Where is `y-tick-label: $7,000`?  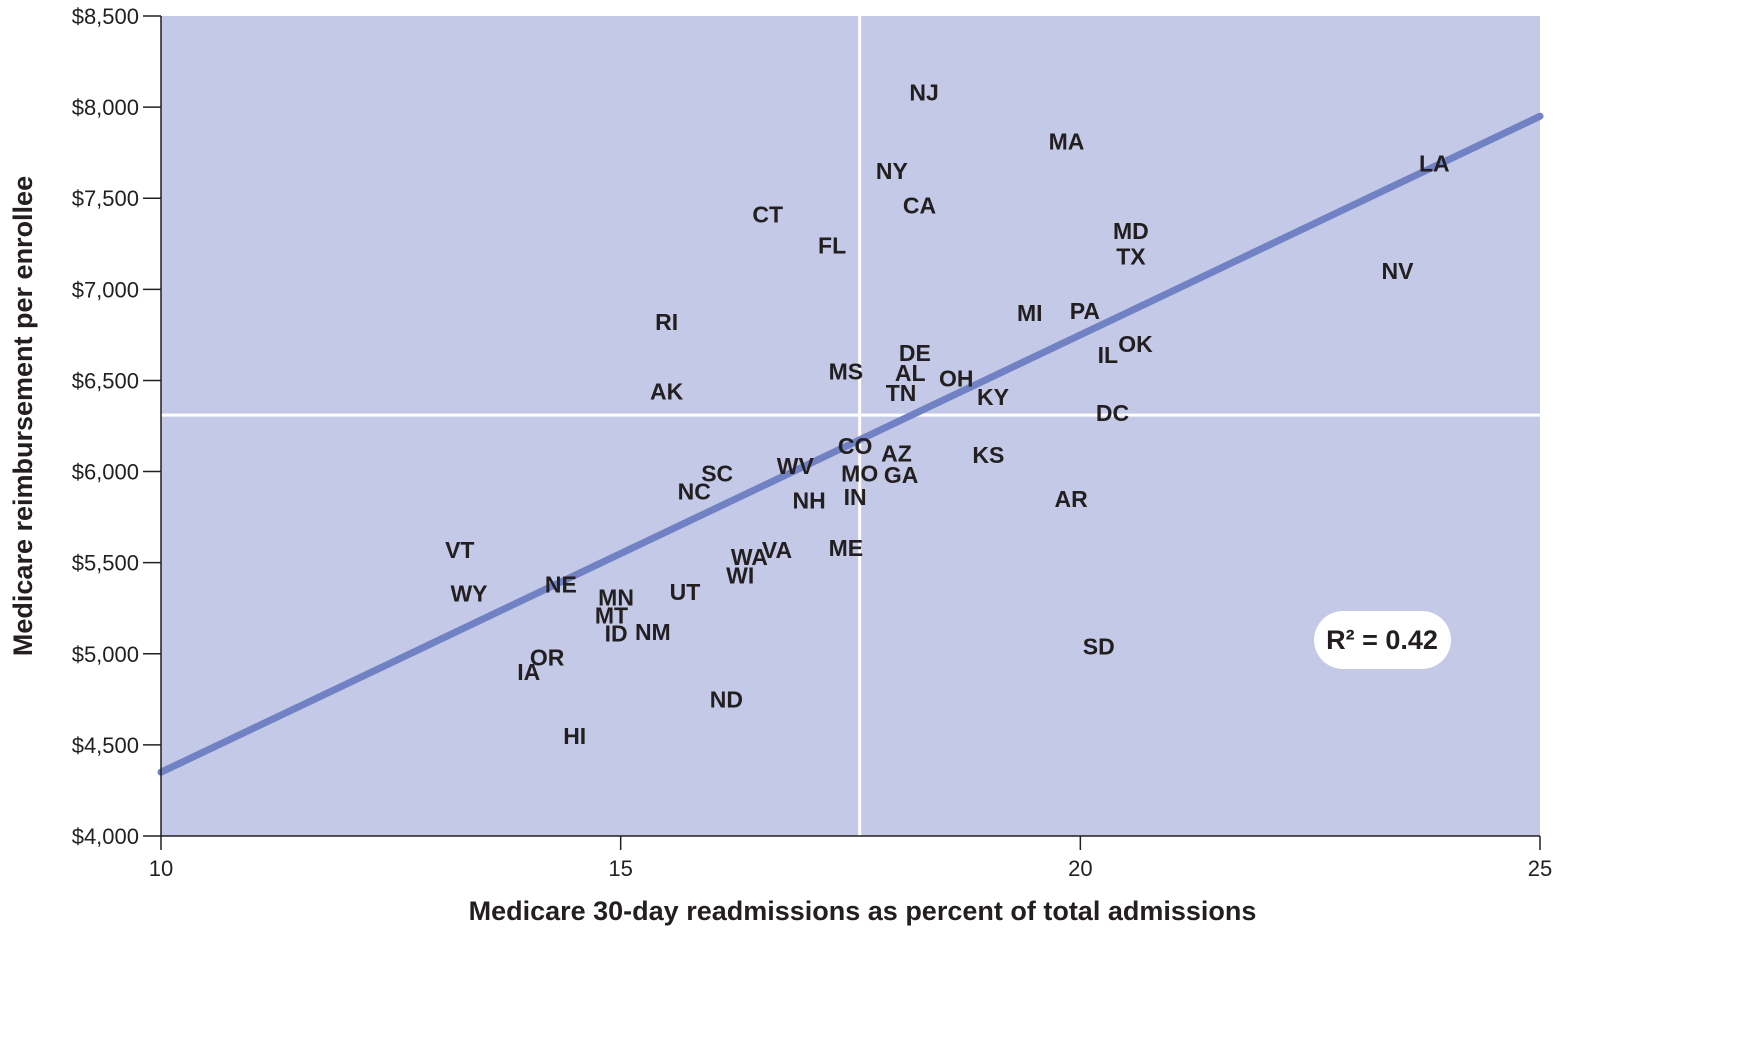
y-tick-label: $7,000 is located at coordinates (105, 289).